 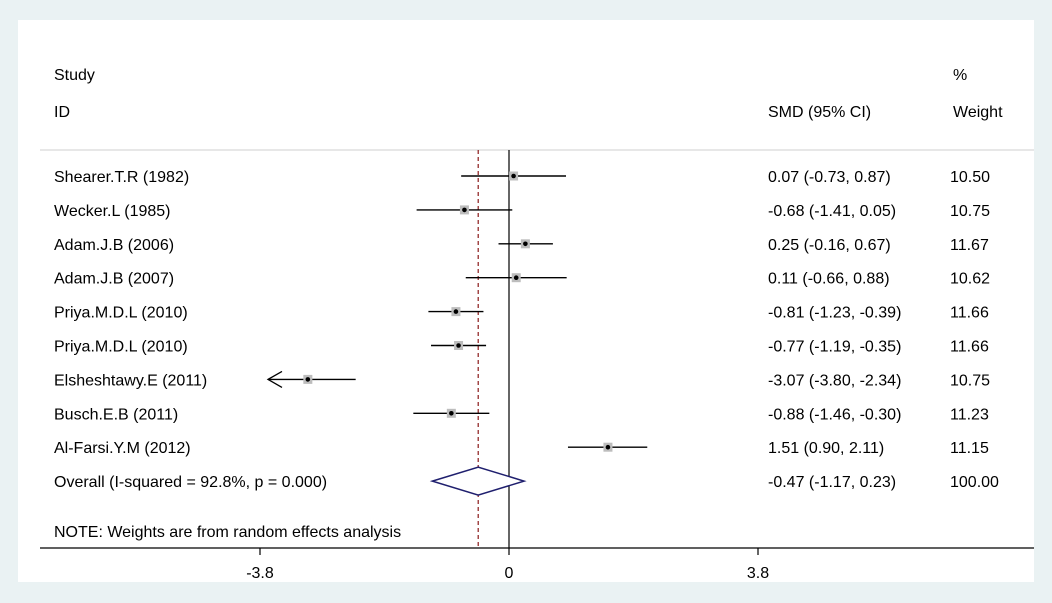 What do you see at coordinates (74, 75) in the screenshot?
I see `header-study: Study` at bounding box center [74, 75].